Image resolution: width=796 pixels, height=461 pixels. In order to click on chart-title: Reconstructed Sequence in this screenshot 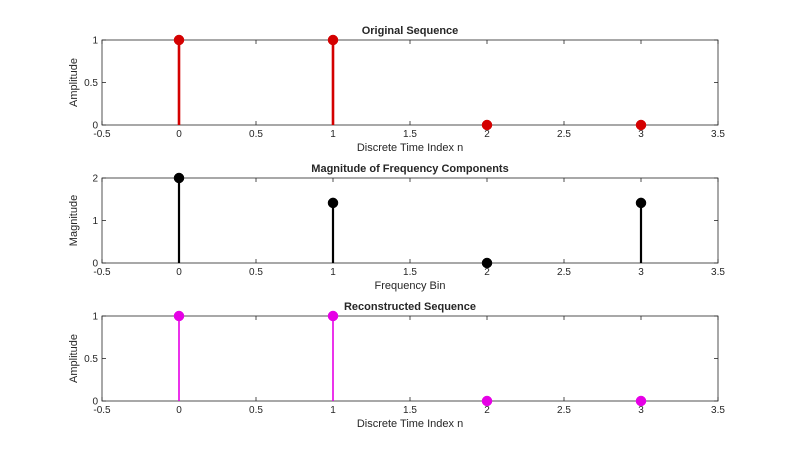, I will do `click(410, 307)`.